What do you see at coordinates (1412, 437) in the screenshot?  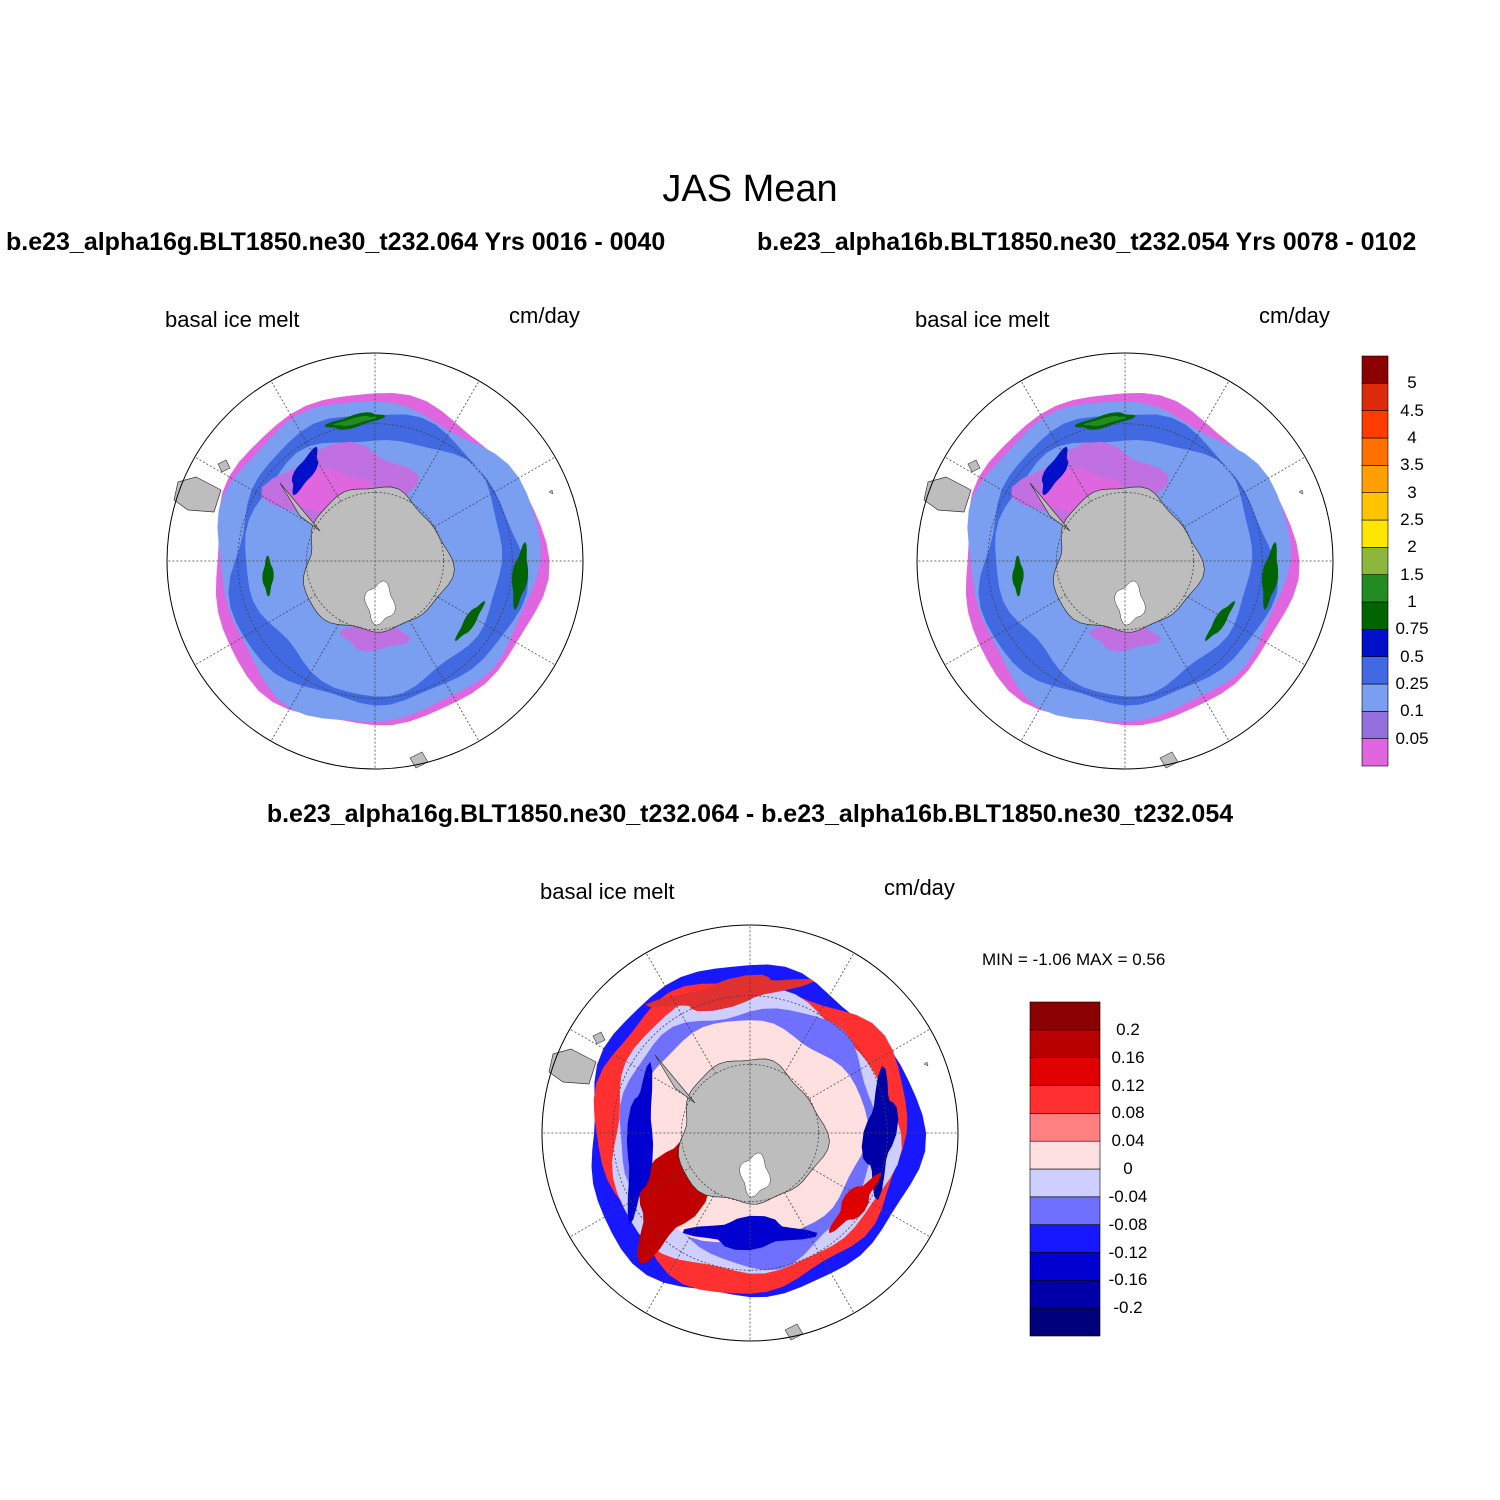 I see `colorbar-main-tick-label: 4` at bounding box center [1412, 437].